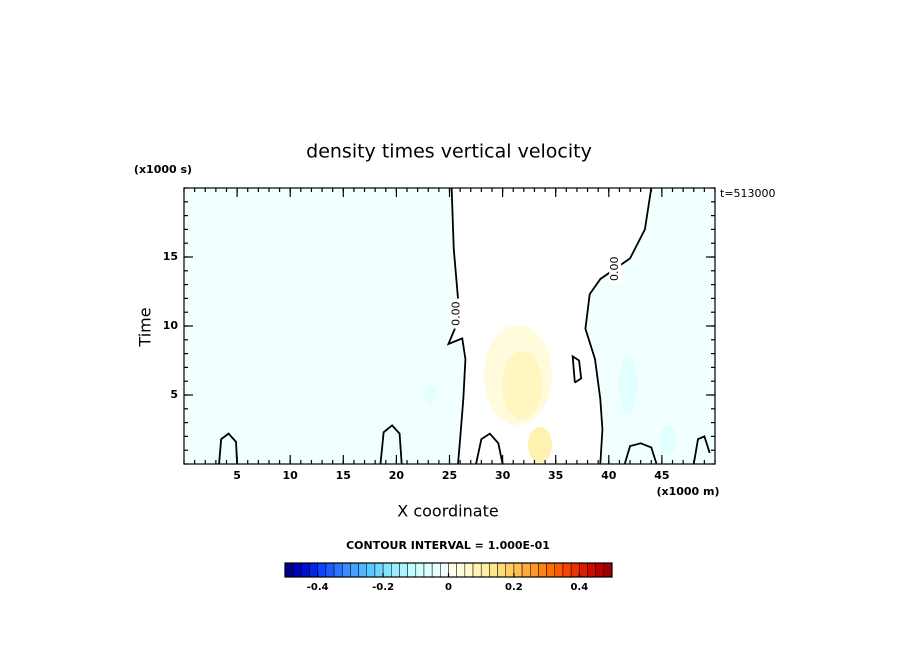 The height and width of the screenshot is (654, 904). I want to click on x-tick-label: 45, so click(661, 475).